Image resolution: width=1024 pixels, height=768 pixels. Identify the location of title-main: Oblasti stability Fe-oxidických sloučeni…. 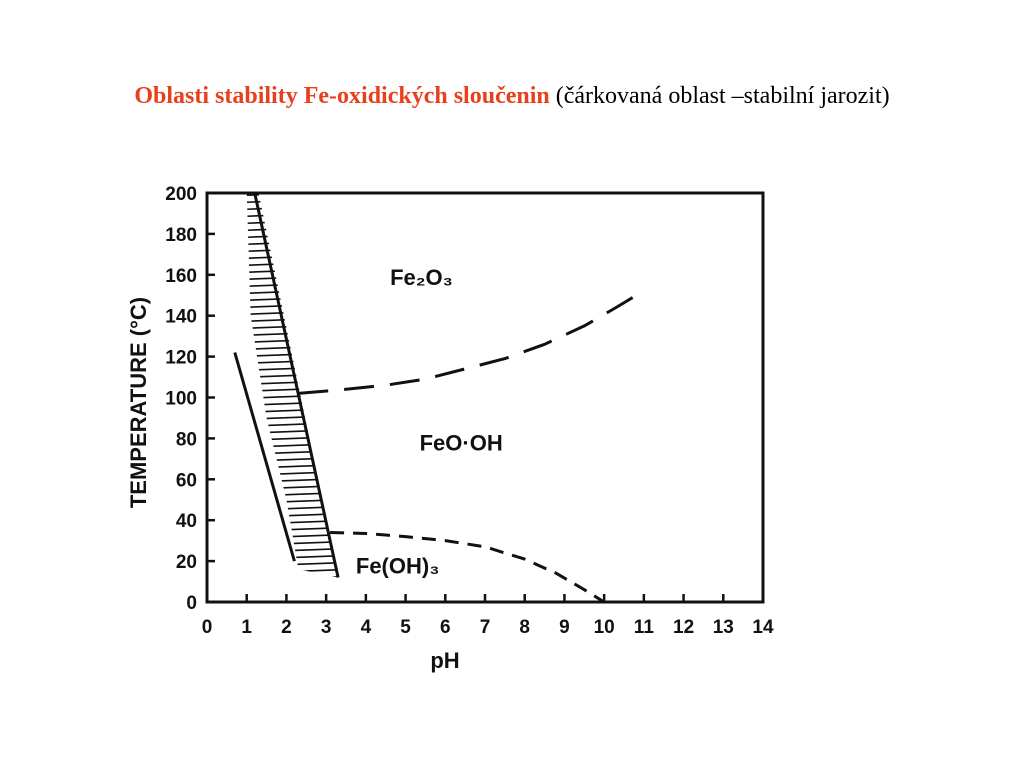
(342, 96).